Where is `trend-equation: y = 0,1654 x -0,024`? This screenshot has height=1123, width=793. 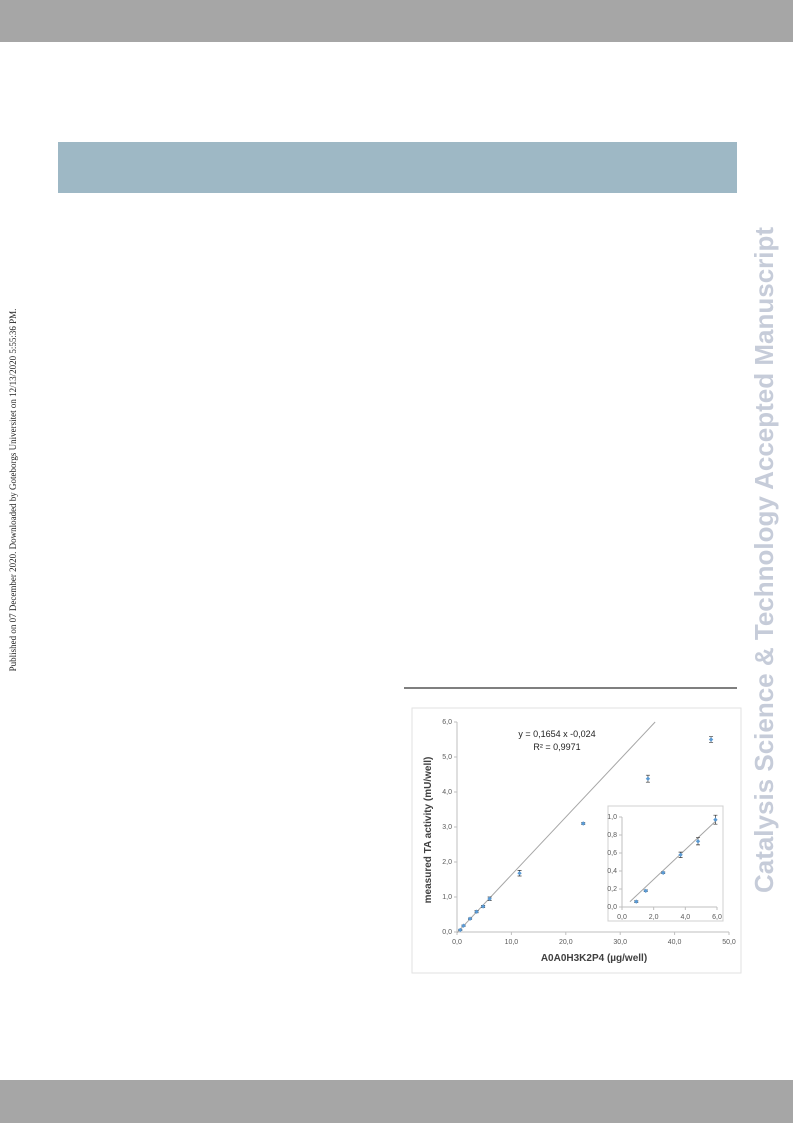
trend-equation: y = 0,1654 x -0,024 is located at coordinates (556, 734).